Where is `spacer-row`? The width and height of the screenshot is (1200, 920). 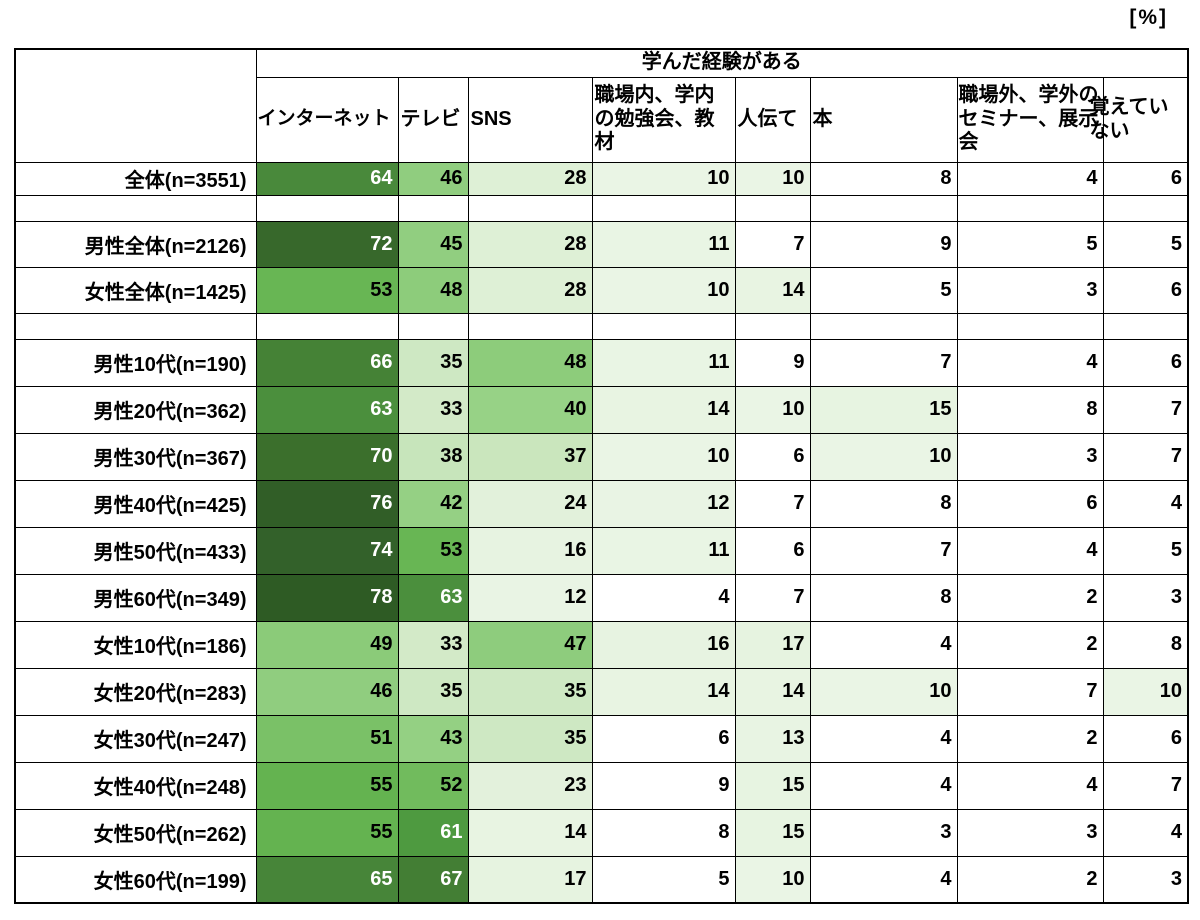 spacer-row is located at coordinates (601, 326).